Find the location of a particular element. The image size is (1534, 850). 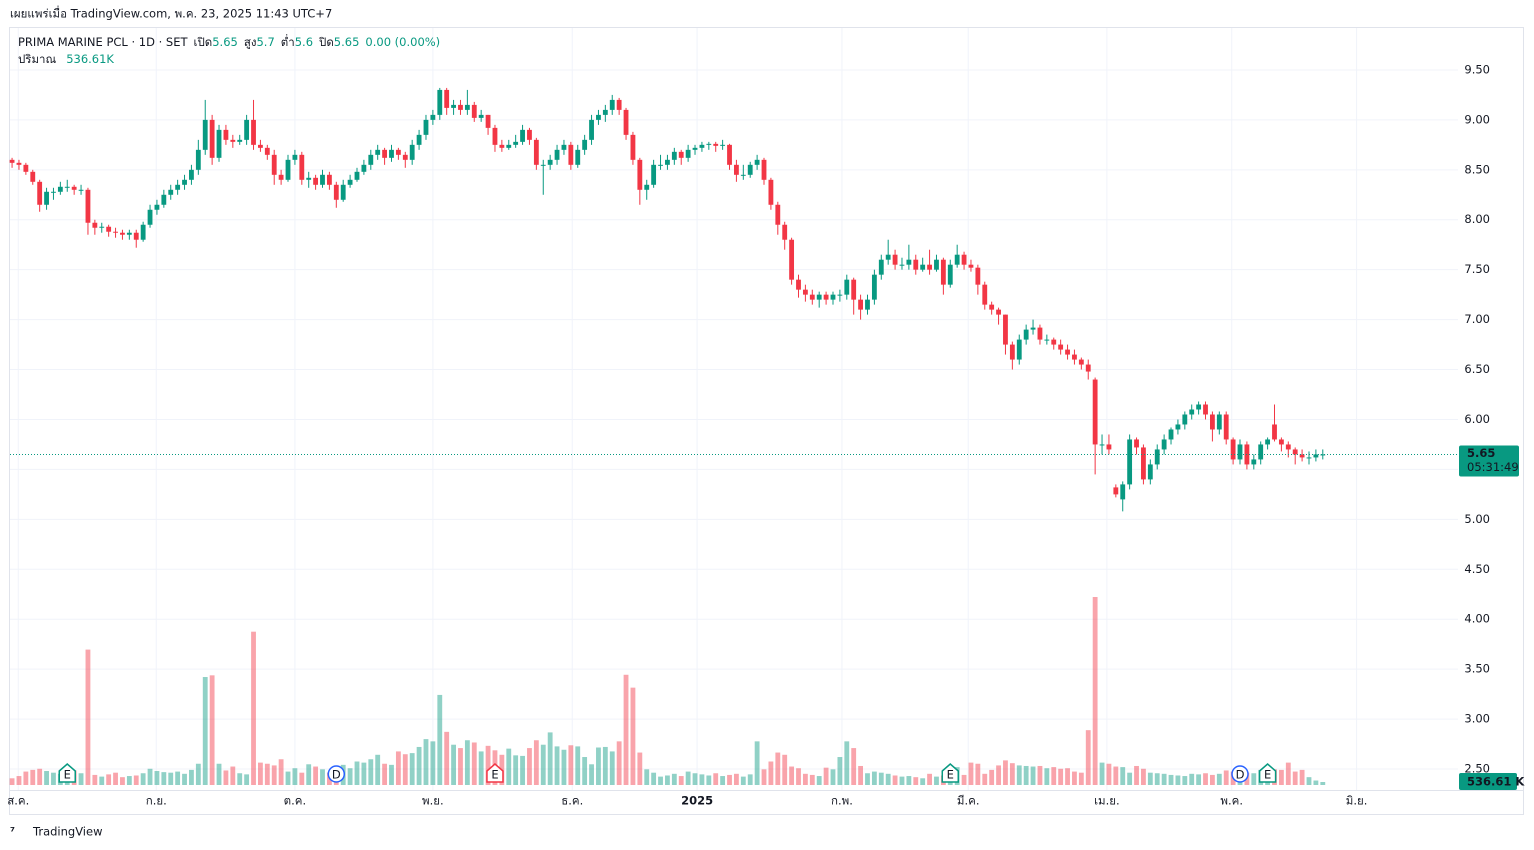

high-value: 5.7 is located at coordinates (265, 42).